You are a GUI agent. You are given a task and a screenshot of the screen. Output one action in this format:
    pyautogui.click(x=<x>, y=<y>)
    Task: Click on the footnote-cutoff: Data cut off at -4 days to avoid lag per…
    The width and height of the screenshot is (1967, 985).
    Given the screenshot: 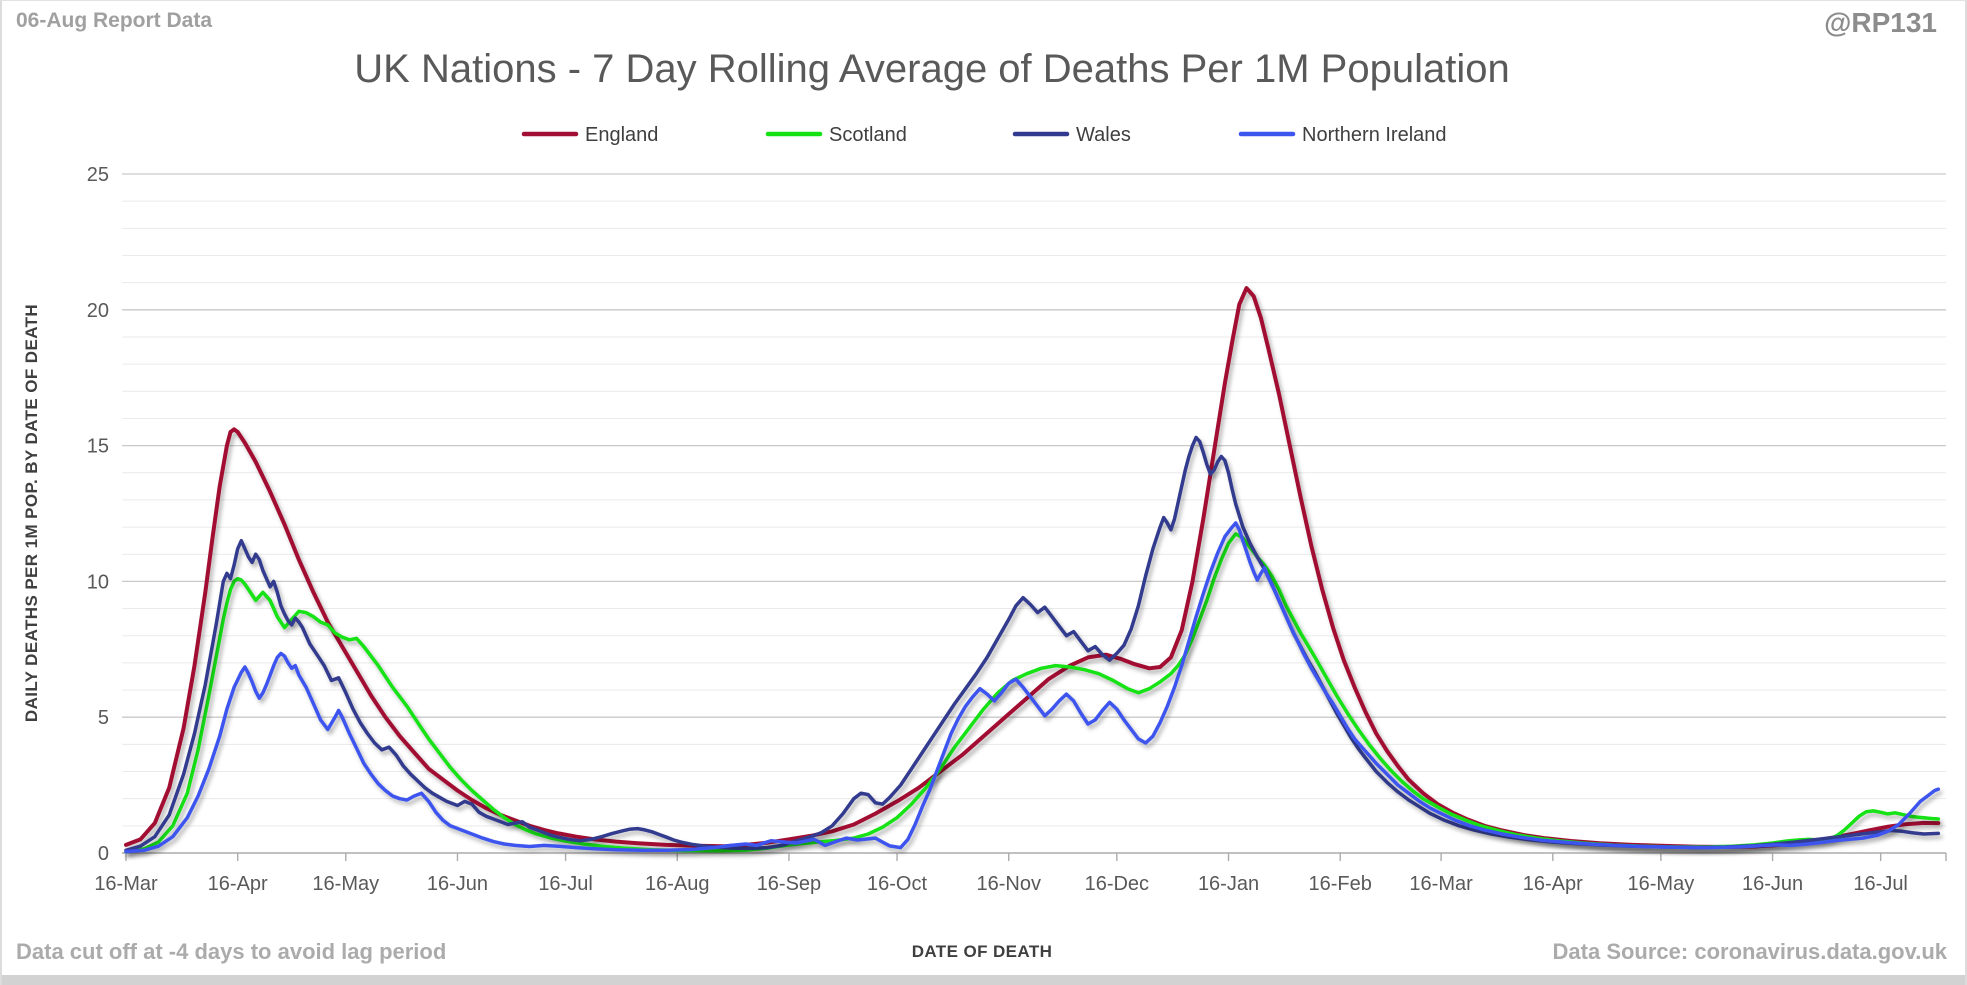 What is the action you would take?
    pyautogui.click(x=231, y=951)
    